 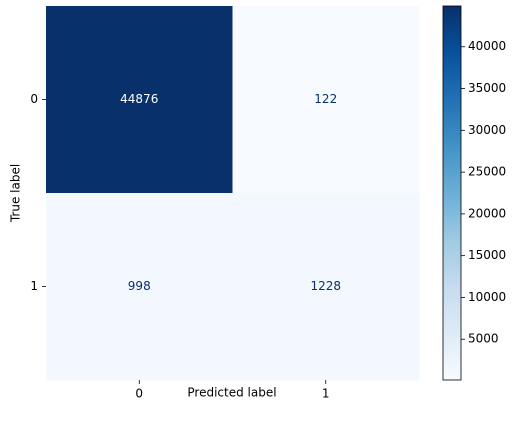 I want to click on cell-value: 122, so click(x=325, y=99).